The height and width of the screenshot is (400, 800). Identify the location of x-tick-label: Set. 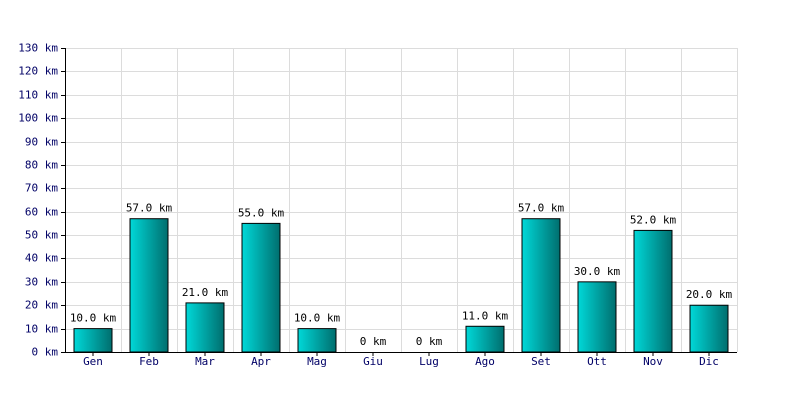
(541, 361).